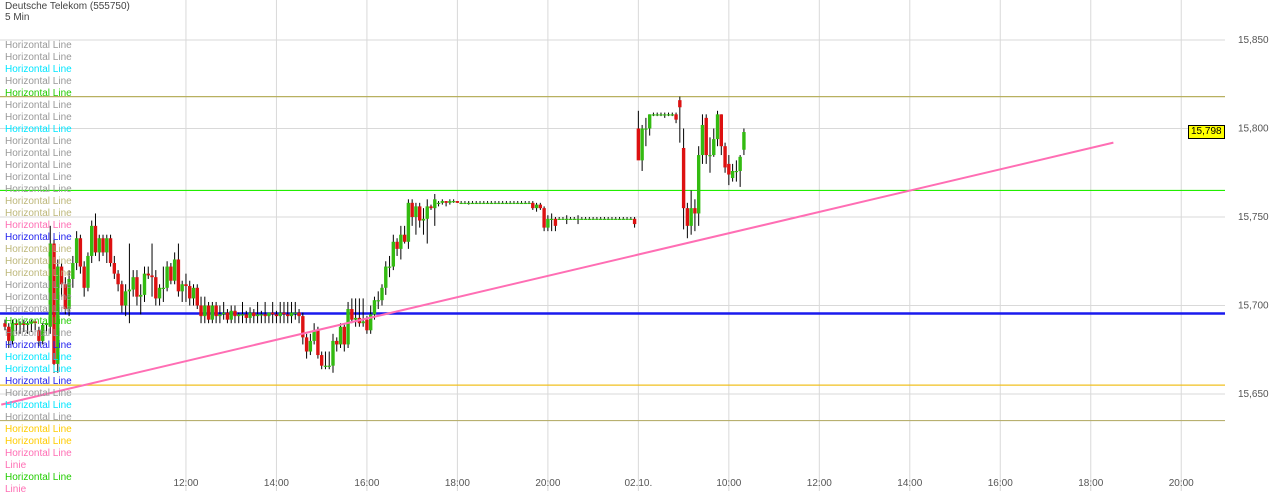  Describe the element at coordinates (366, 483) in the screenshot. I see `time-tick-label: 16:00` at that location.